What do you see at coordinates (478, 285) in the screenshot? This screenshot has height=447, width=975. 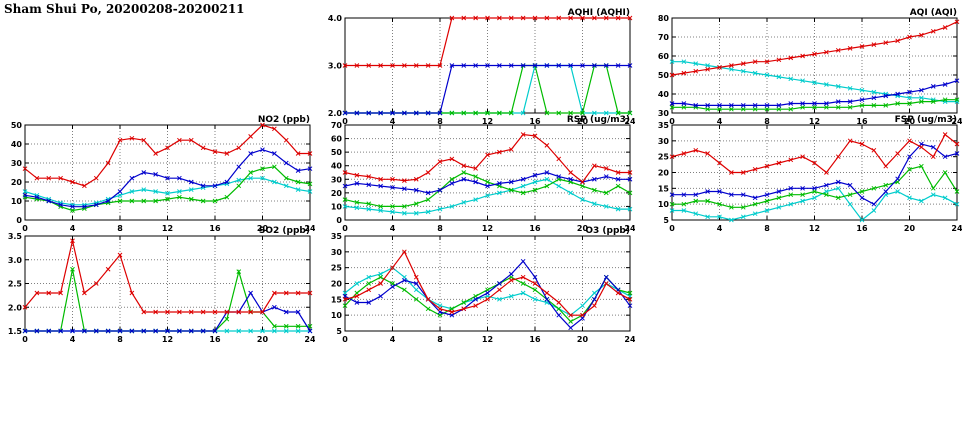 I see `chart-o3: 0 4 8 12 16 20 24 5 10 15 20 25 30 35 O3 (ppb)` at bounding box center [478, 285].